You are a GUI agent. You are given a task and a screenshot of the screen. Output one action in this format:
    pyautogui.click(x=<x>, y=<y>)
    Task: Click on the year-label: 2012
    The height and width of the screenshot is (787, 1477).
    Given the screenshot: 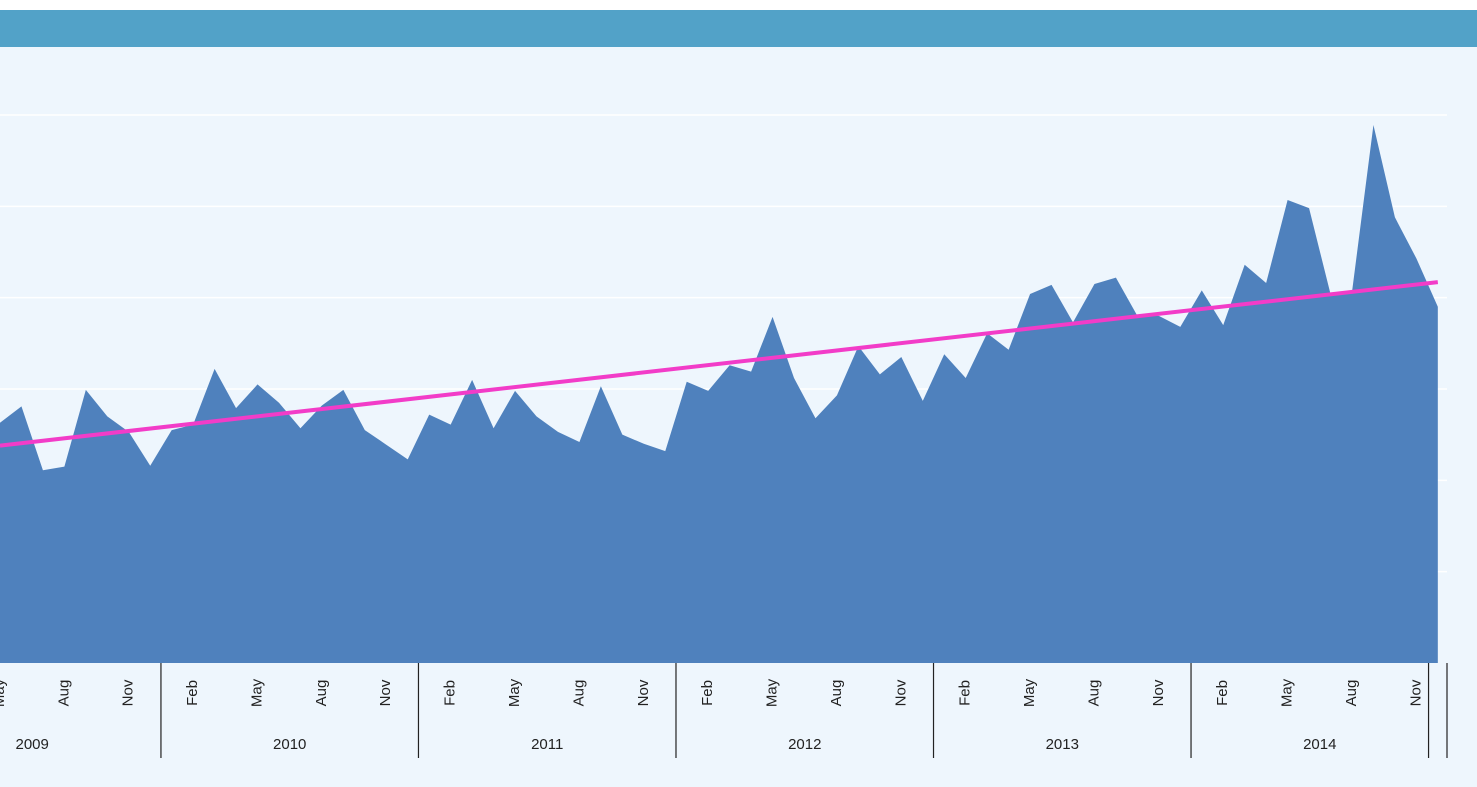 What is the action you would take?
    pyautogui.click(x=804, y=744)
    